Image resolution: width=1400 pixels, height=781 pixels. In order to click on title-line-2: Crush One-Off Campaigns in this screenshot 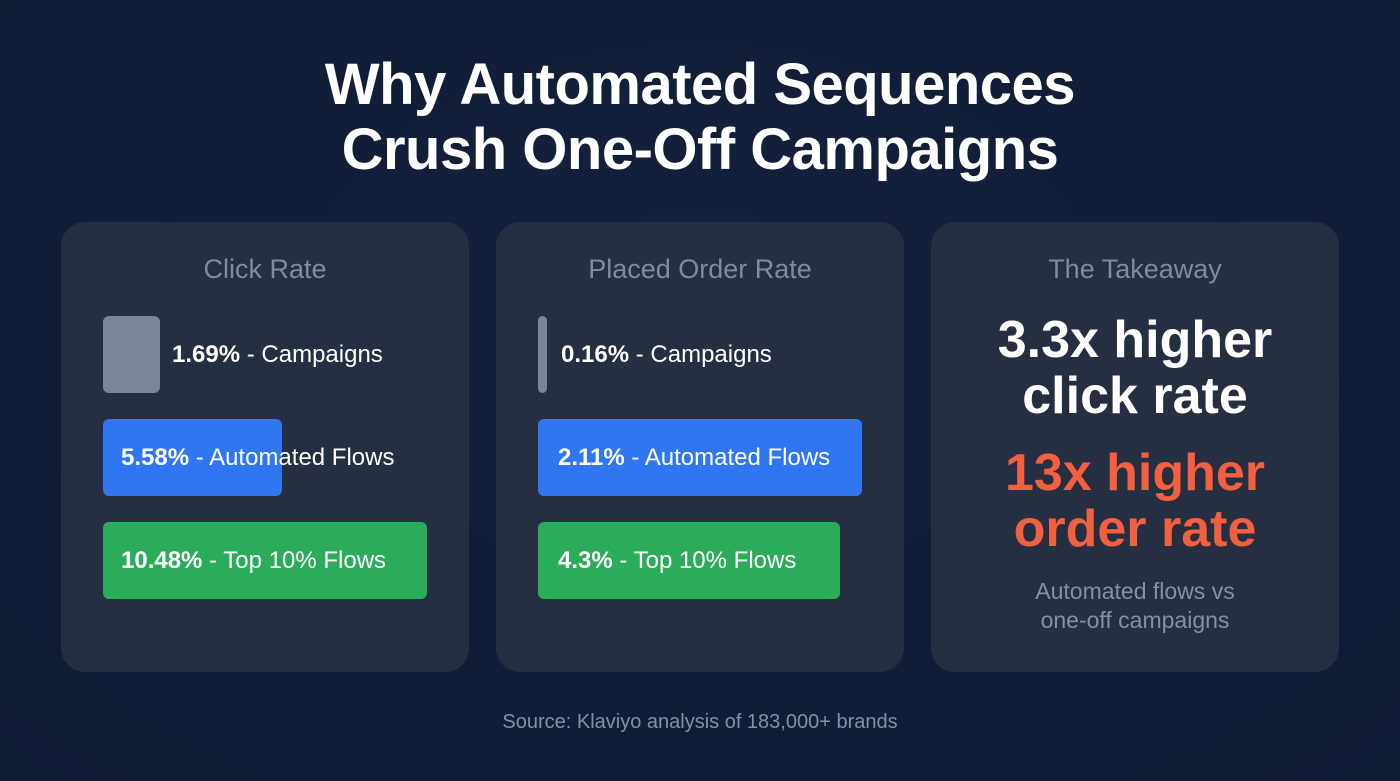, I will do `click(700, 149)`.